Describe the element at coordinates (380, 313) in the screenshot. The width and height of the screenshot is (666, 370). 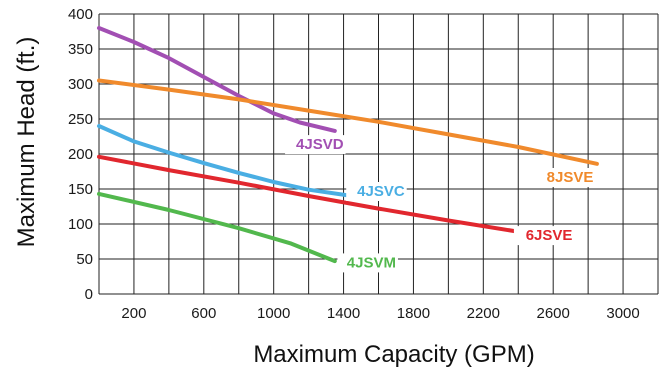
I see `x-tick-labels: 200 600 1000 1400 1800 2200 2600 3000` at that location.